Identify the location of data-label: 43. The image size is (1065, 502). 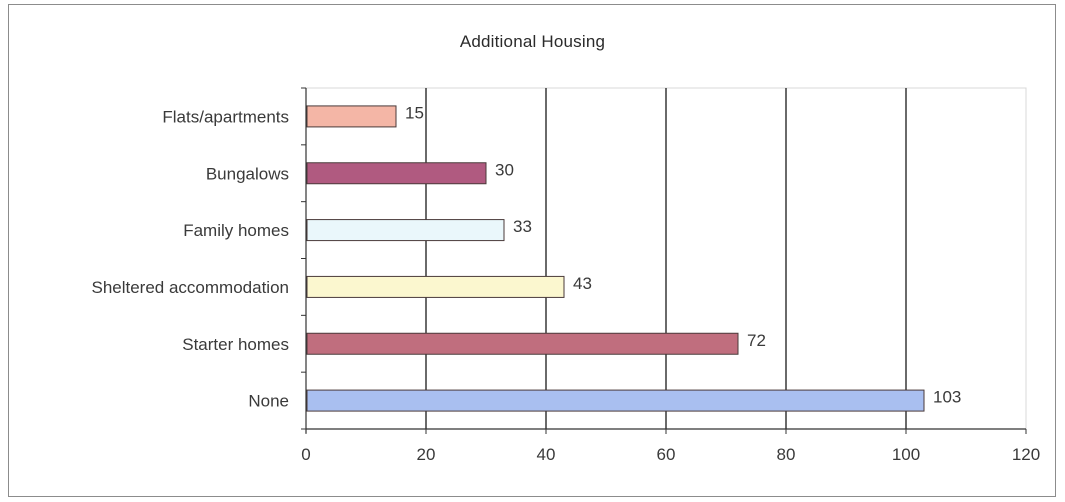
(582, 283).